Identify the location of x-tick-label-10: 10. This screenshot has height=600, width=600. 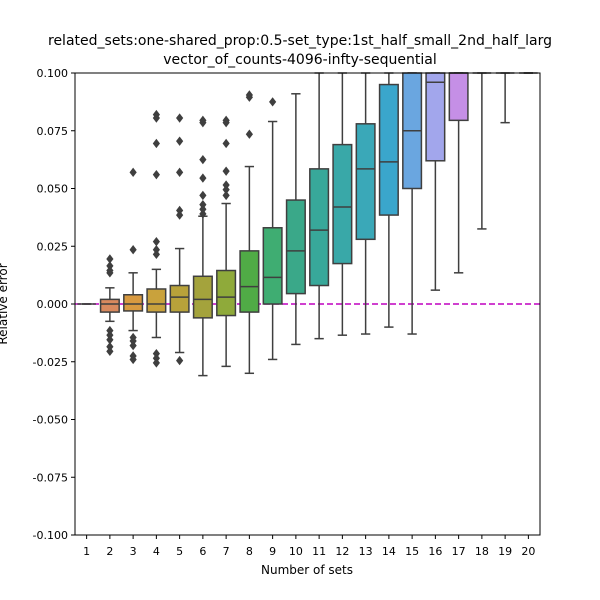
(296, 551).